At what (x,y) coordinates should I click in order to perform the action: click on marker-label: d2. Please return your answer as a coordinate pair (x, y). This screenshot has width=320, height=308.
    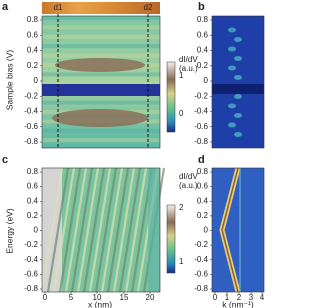
    Looking at the image, I should click on (148, 7).